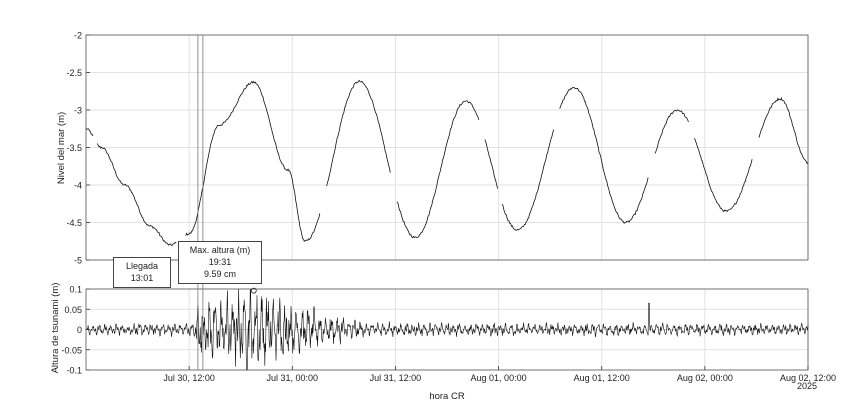 The image size is (850, 410). Describe the element at coordinates (73, 310) in the screenshot. I see `bottom-y-tick-label: 0.05` at that location.